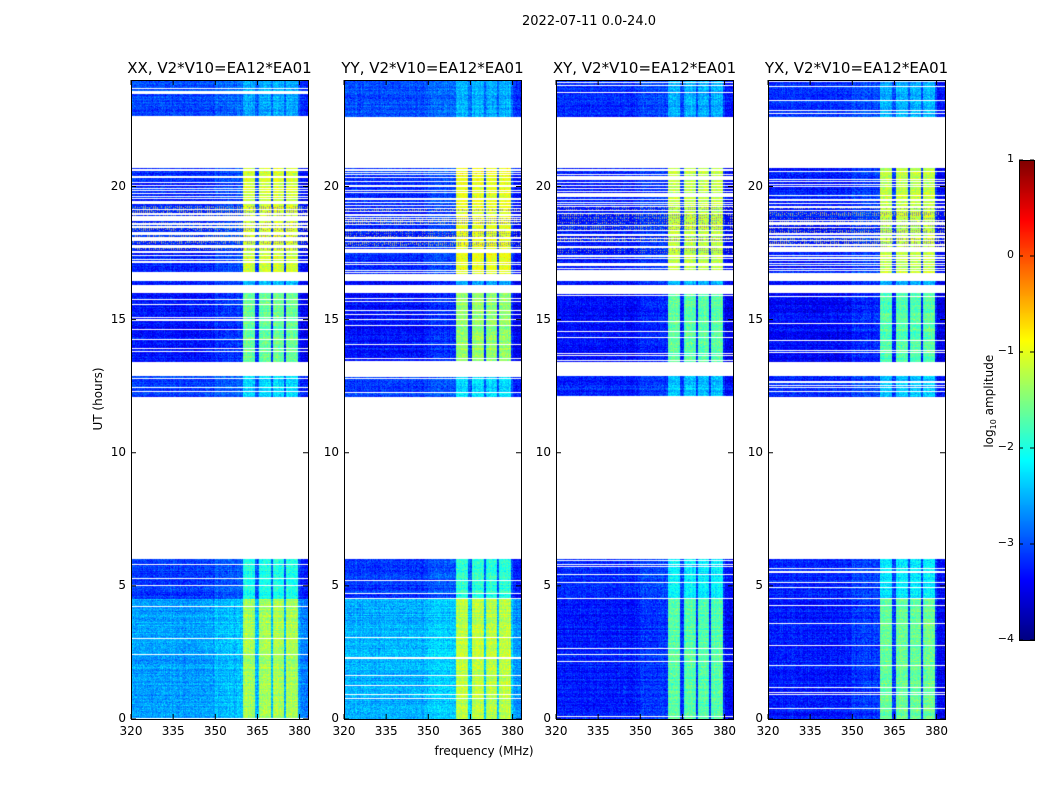 The image size is (1050, 800). I want to click on panel-title: YY, V2*V10=EA12*EA01, so click(432, 68).